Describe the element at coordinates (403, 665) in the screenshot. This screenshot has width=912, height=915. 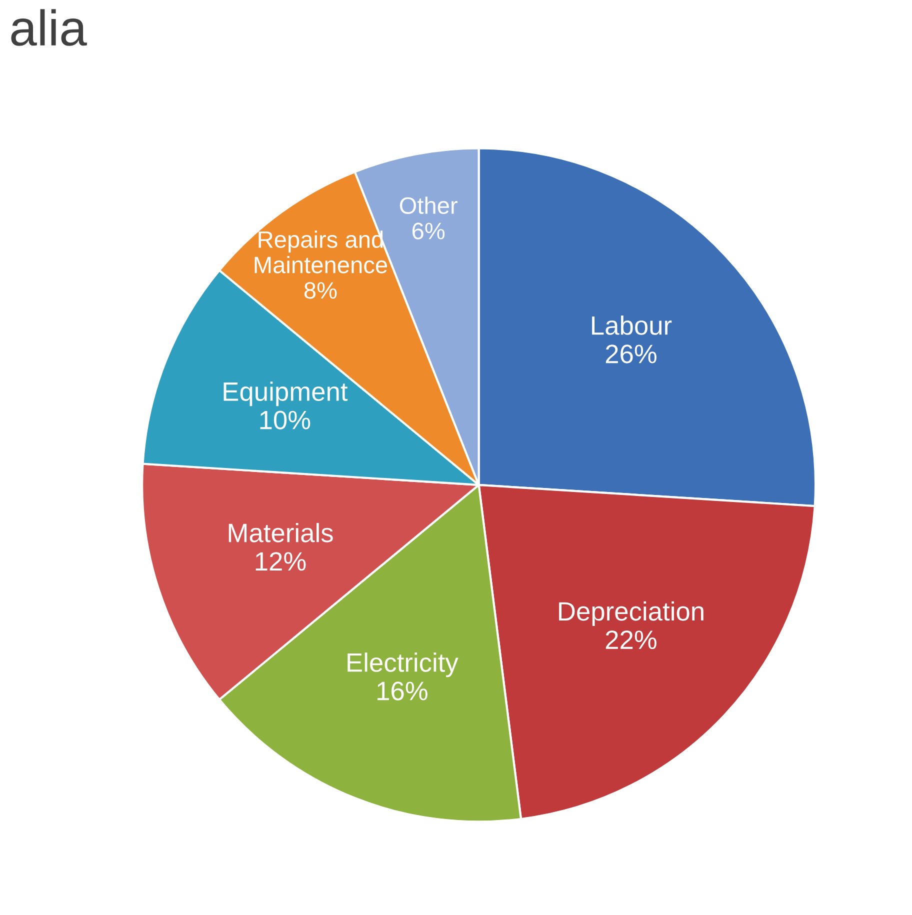
I see `slice-label: Electricity` at that location.